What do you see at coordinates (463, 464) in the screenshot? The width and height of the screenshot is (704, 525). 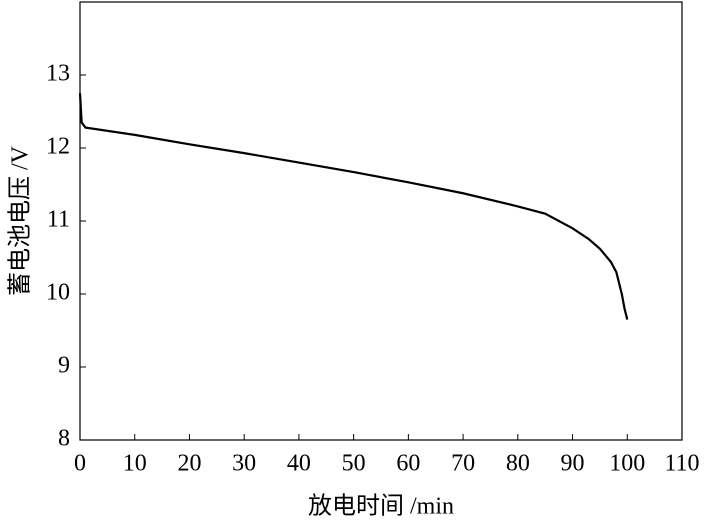 I see `x-tick-label: 70` at bounding box center [463, 464].